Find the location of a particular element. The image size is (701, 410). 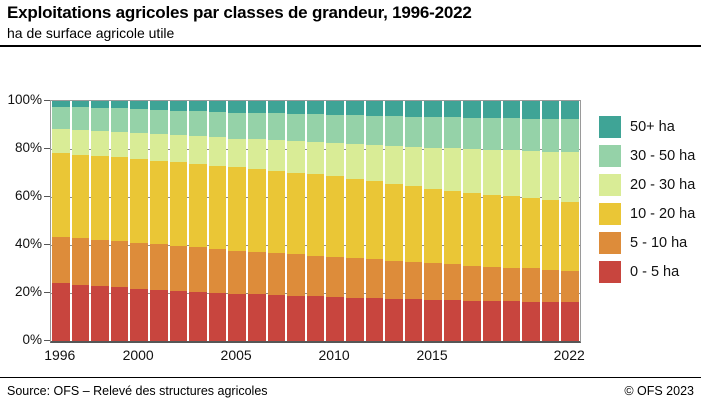

bar-slot-2016 is located at coordinates (453, 221).